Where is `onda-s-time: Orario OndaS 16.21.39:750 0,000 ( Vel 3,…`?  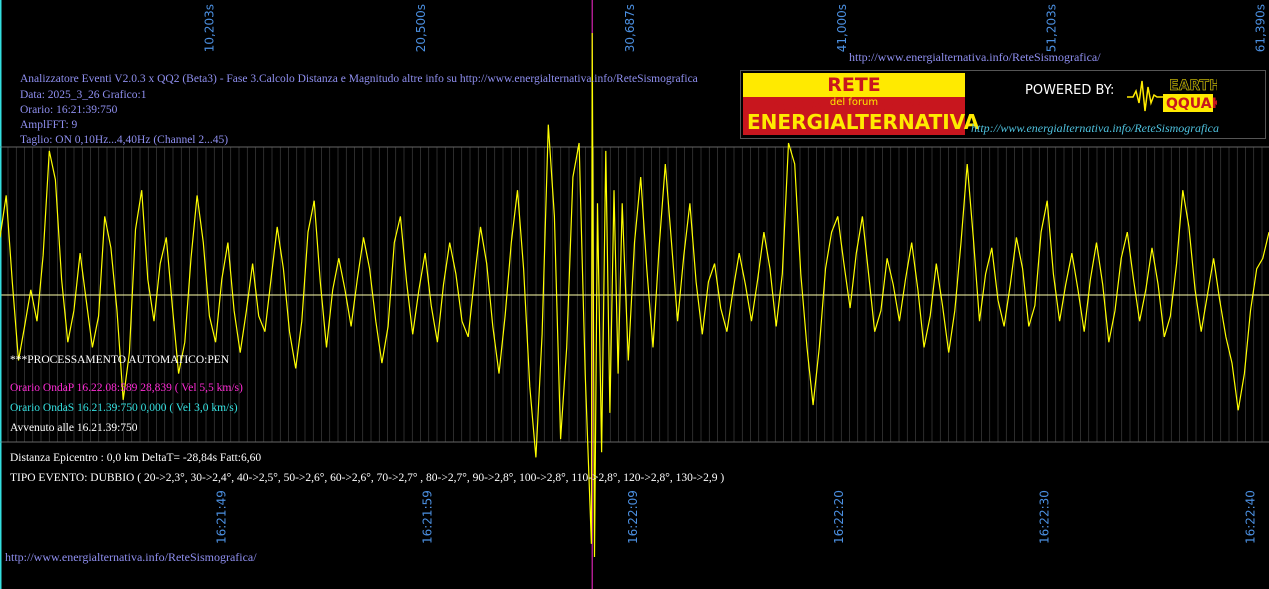 onda-s-time: Orario OndaS 16.21.39:750 0,000 ( Vel 3,… is located at coordinates (124, 408).